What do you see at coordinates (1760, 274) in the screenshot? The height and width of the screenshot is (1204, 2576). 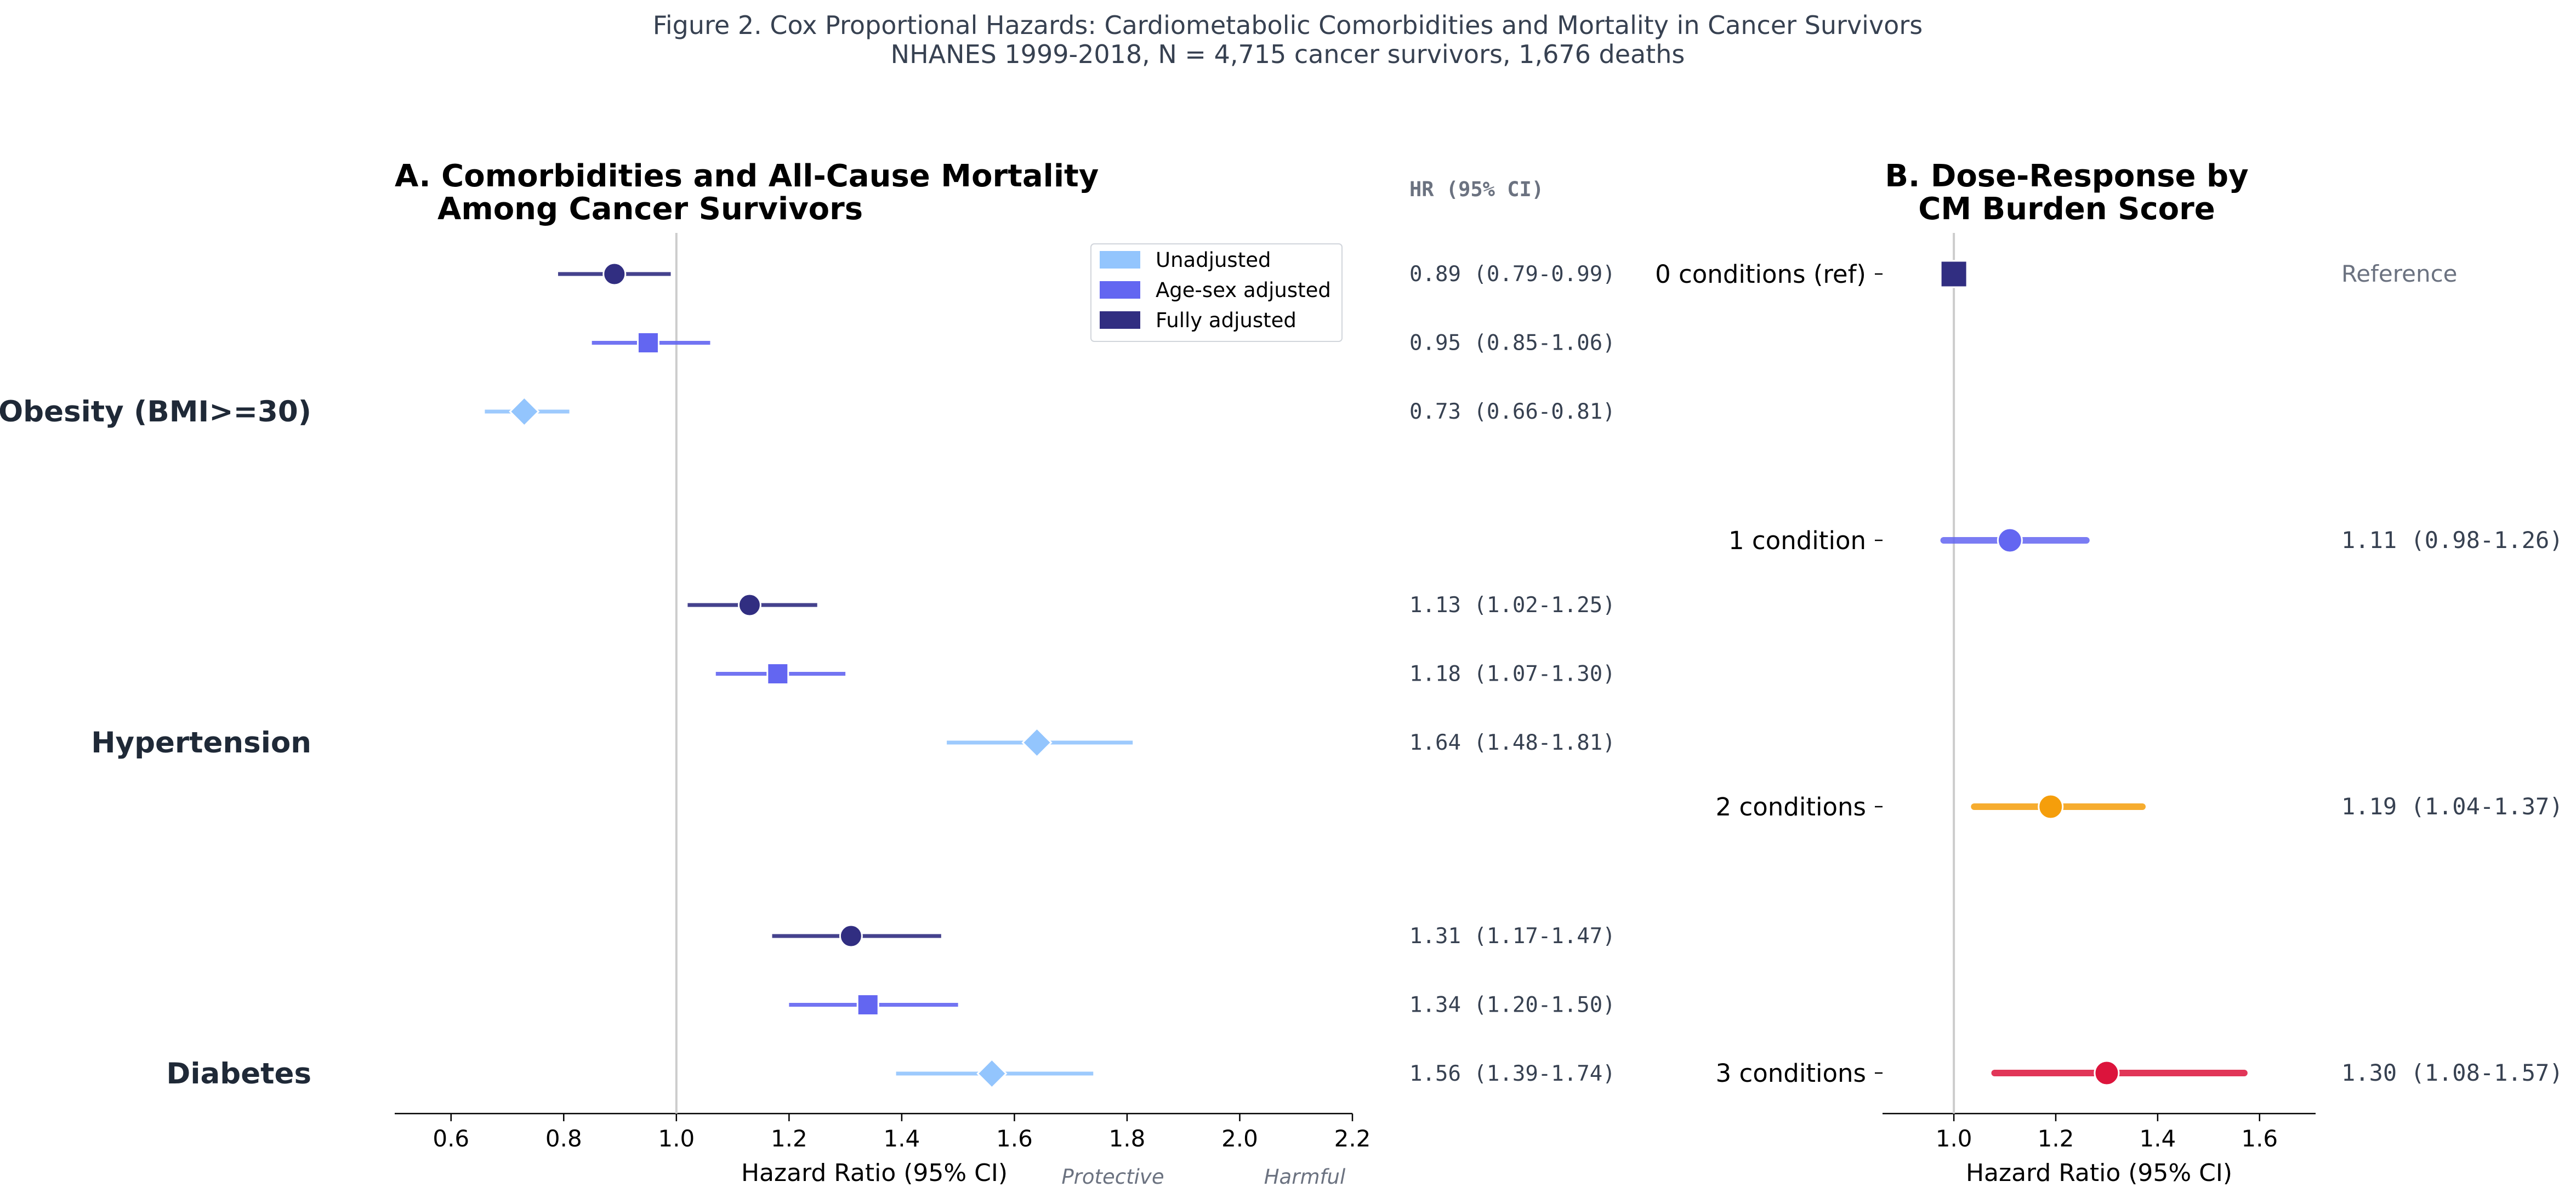 I see `dose-0-conditions-ref-label: 0 conditions (ref)` at bounding box center [1760, 274].